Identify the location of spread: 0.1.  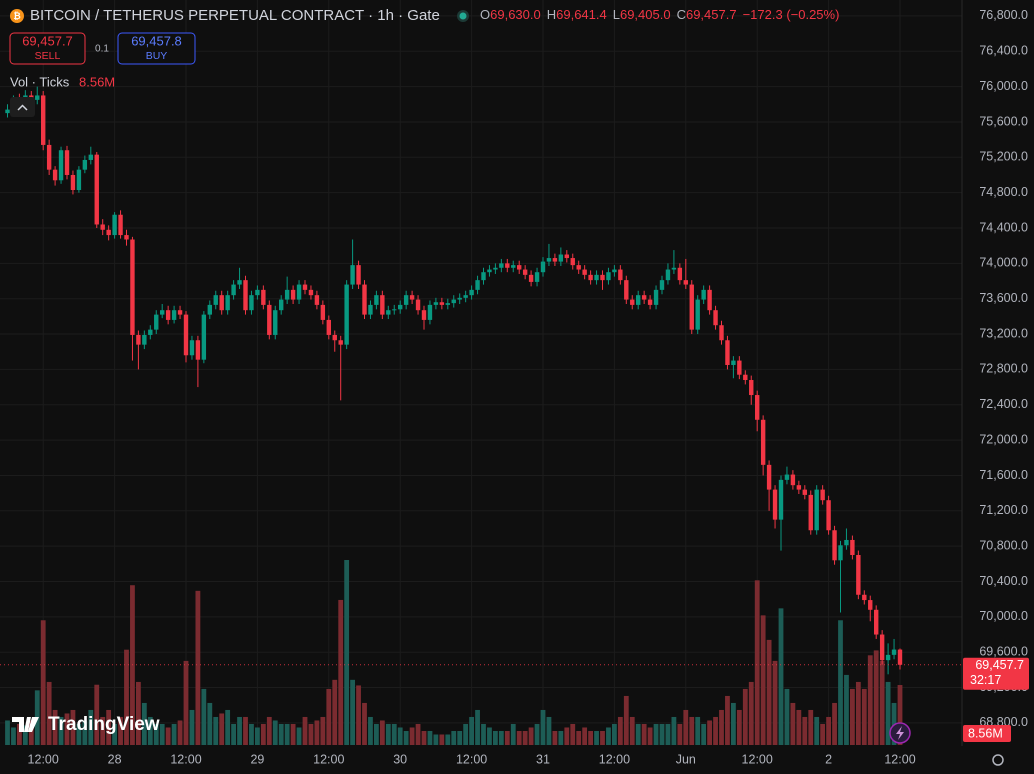
(102, 49).